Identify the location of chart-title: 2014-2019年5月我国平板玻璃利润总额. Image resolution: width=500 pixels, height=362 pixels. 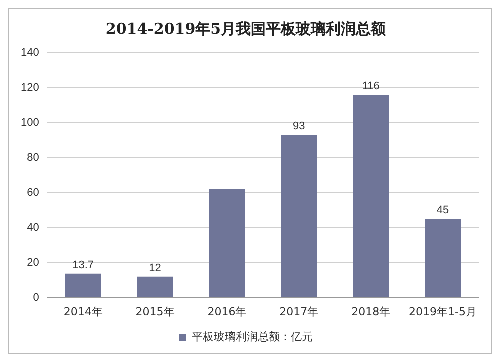
(247, 29).